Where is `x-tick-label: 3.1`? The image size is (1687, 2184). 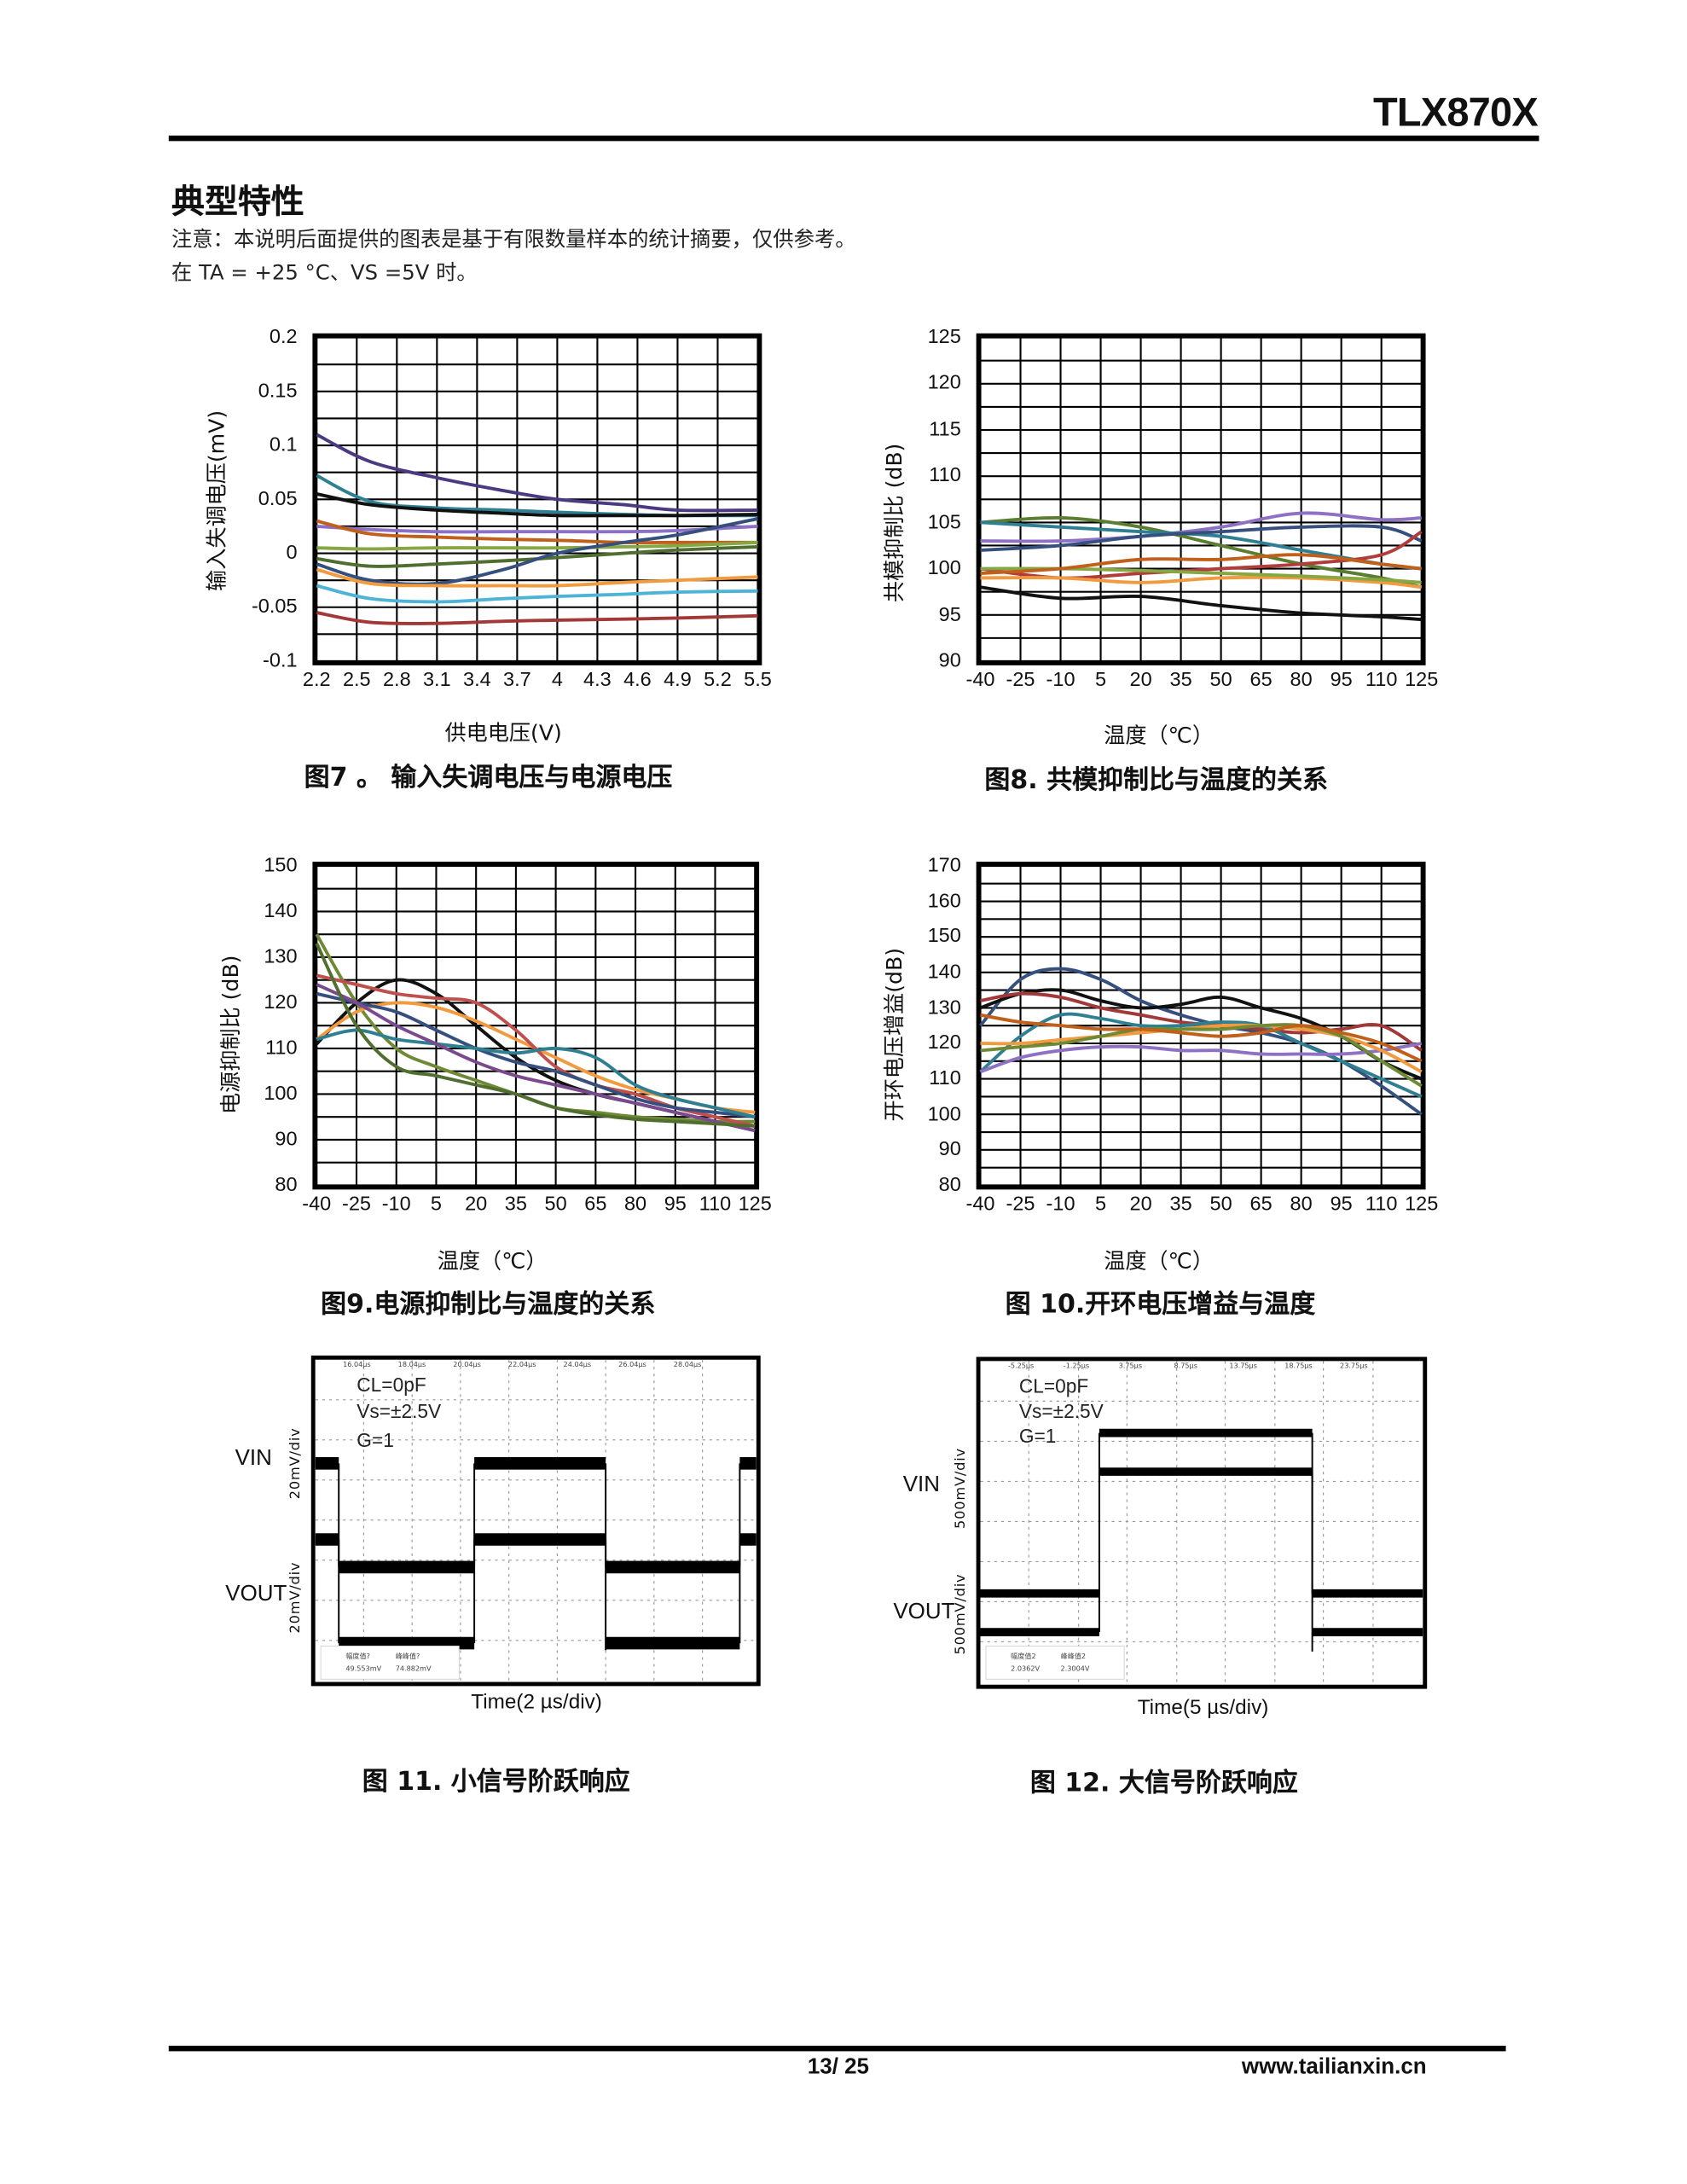
x-tick-label: 3.1 is located at coordinates (436, 680).